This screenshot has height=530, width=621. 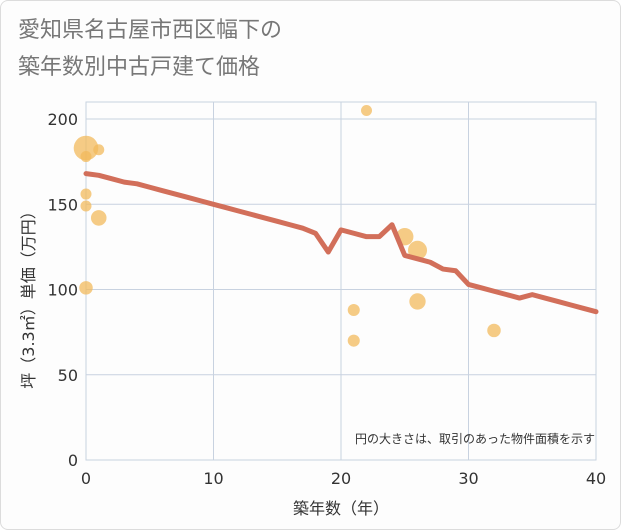 I want to click on x-tick-label: 0, so click(x=86, y=478).